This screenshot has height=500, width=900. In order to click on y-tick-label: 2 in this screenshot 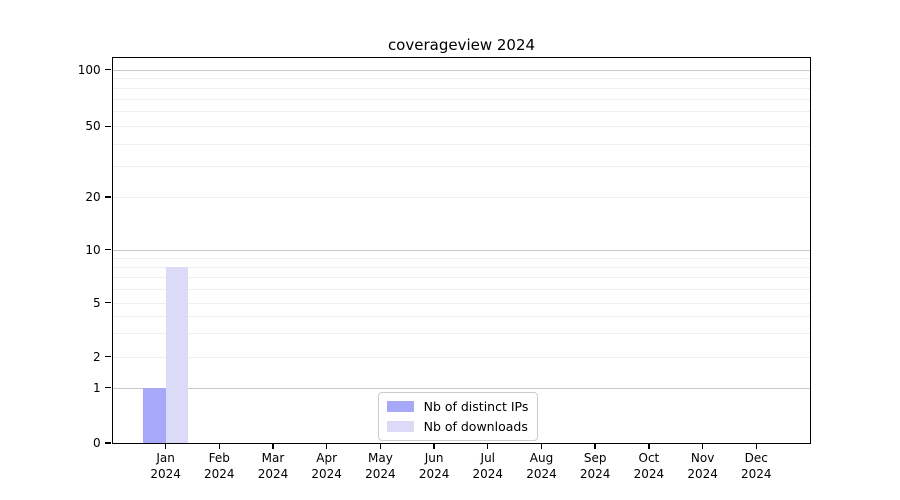, I will do `click(96, 356)`.